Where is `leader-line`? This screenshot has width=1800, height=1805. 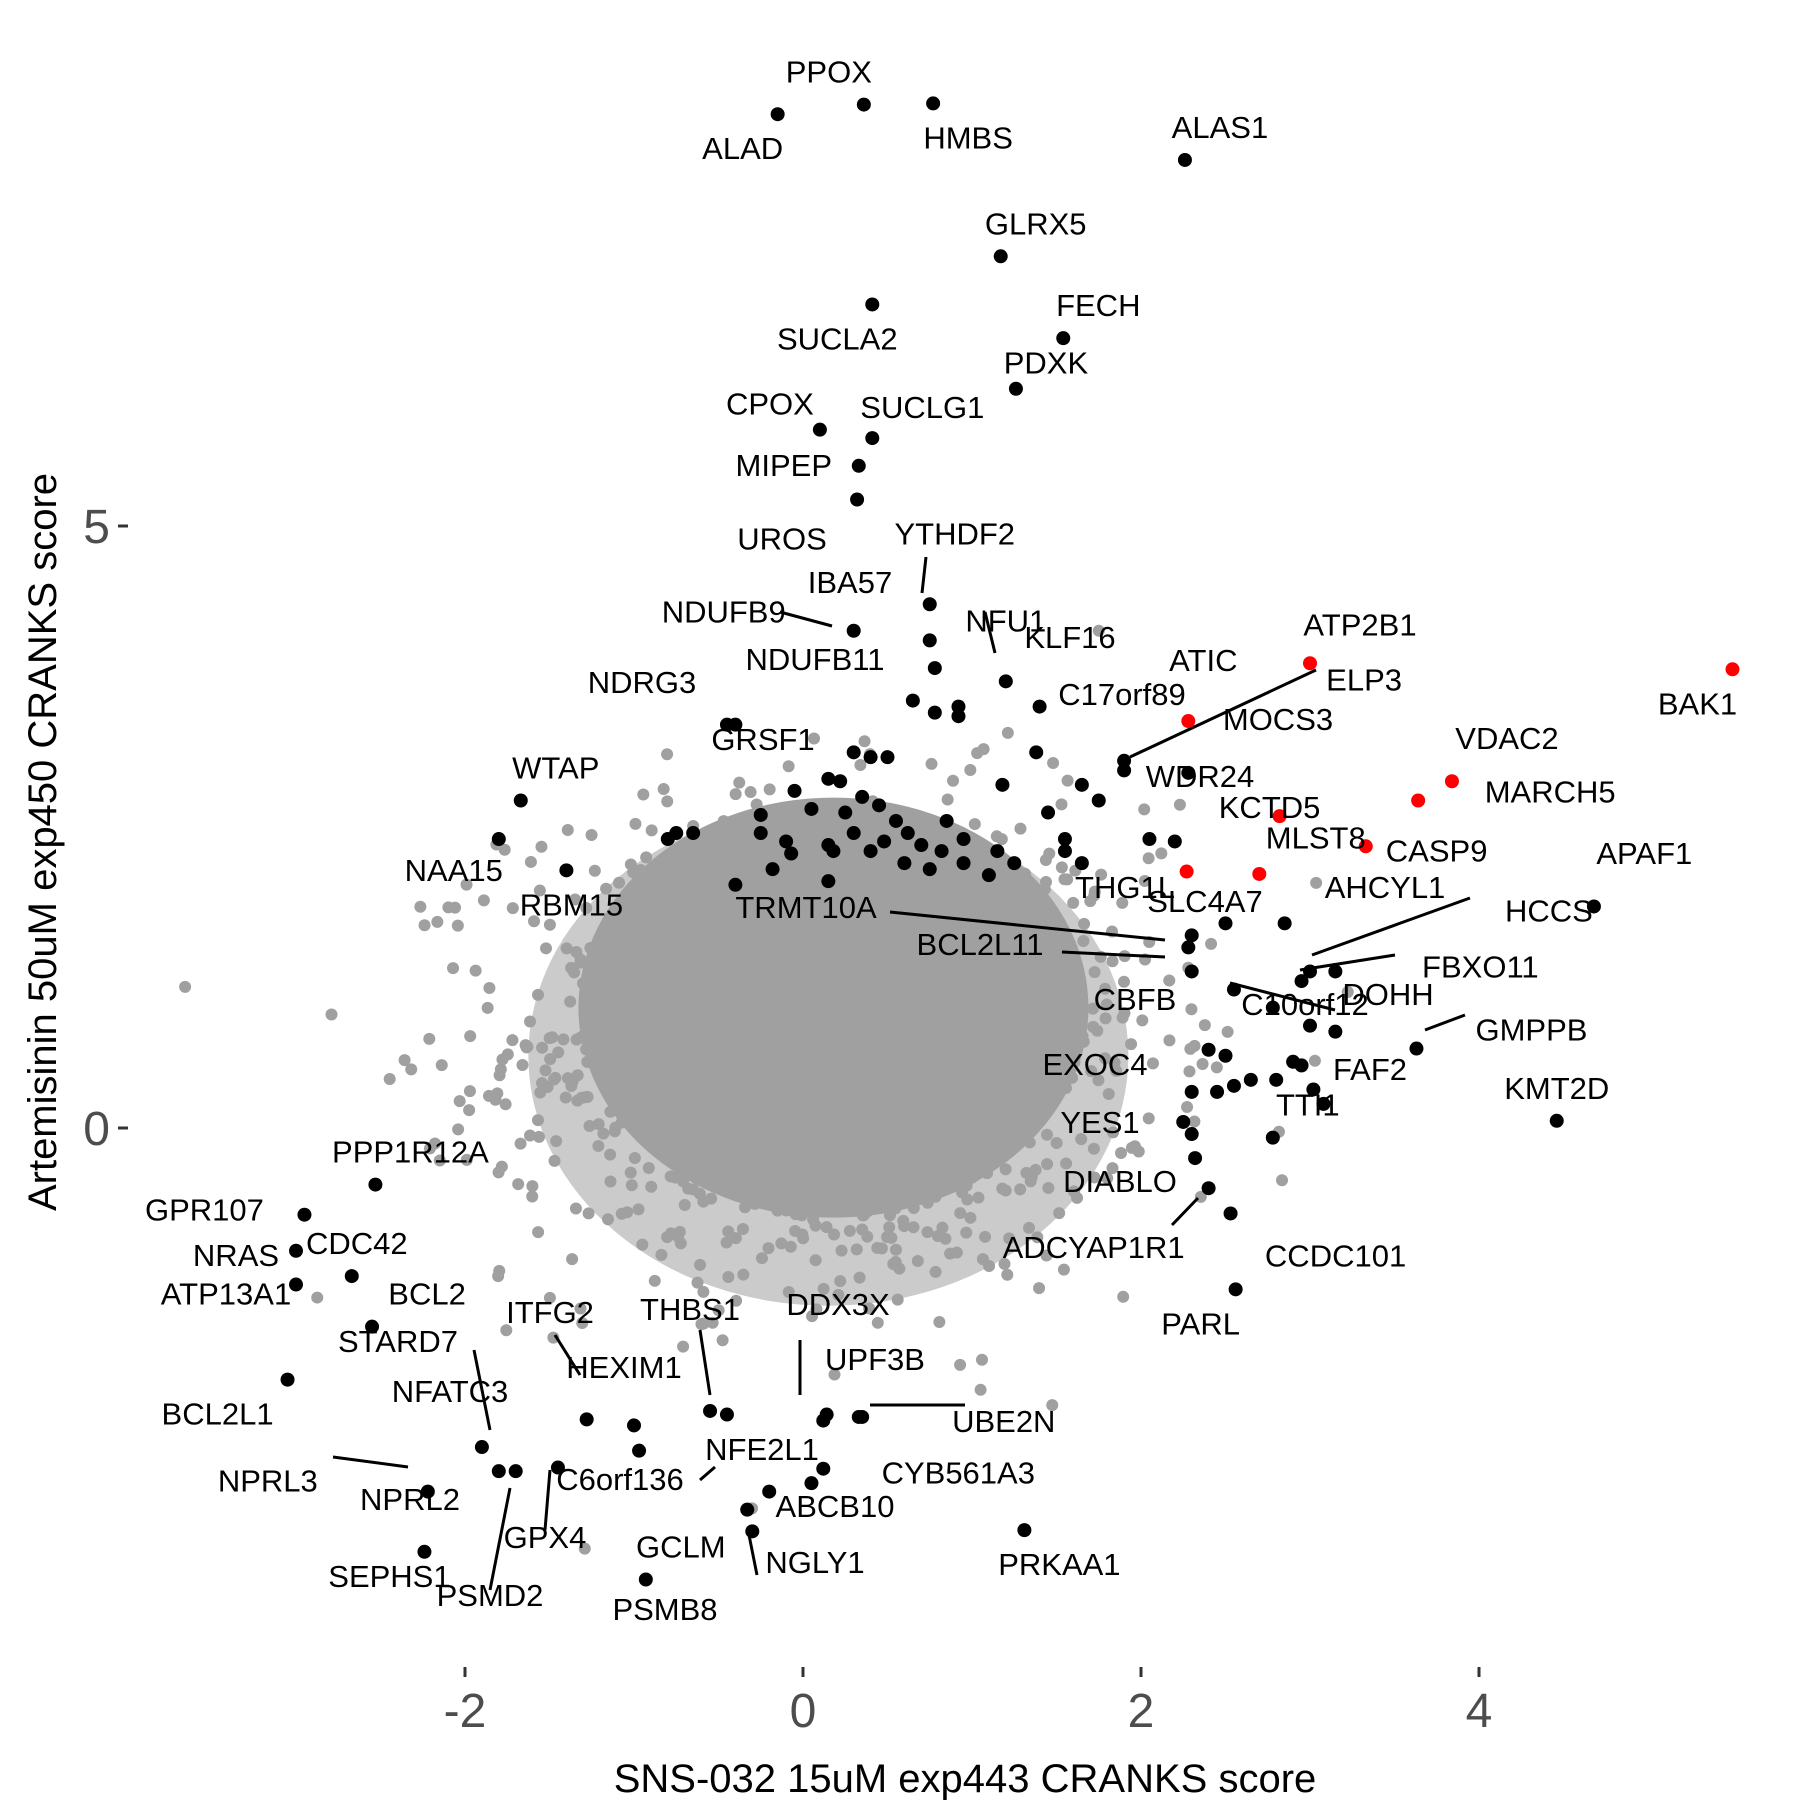
leader-line is located at coordinates (482, 1390).